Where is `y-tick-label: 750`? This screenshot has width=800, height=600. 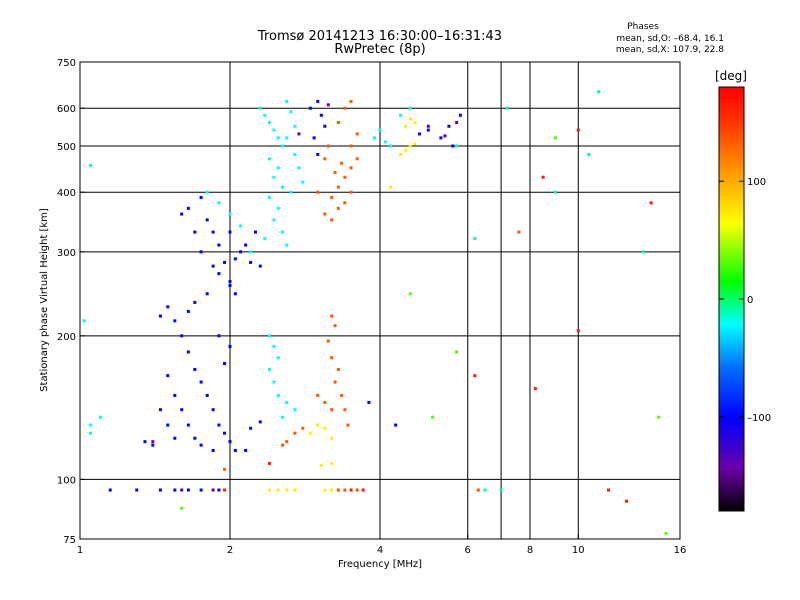
y-tick-label: 750 is located at coordinates (66, 63).